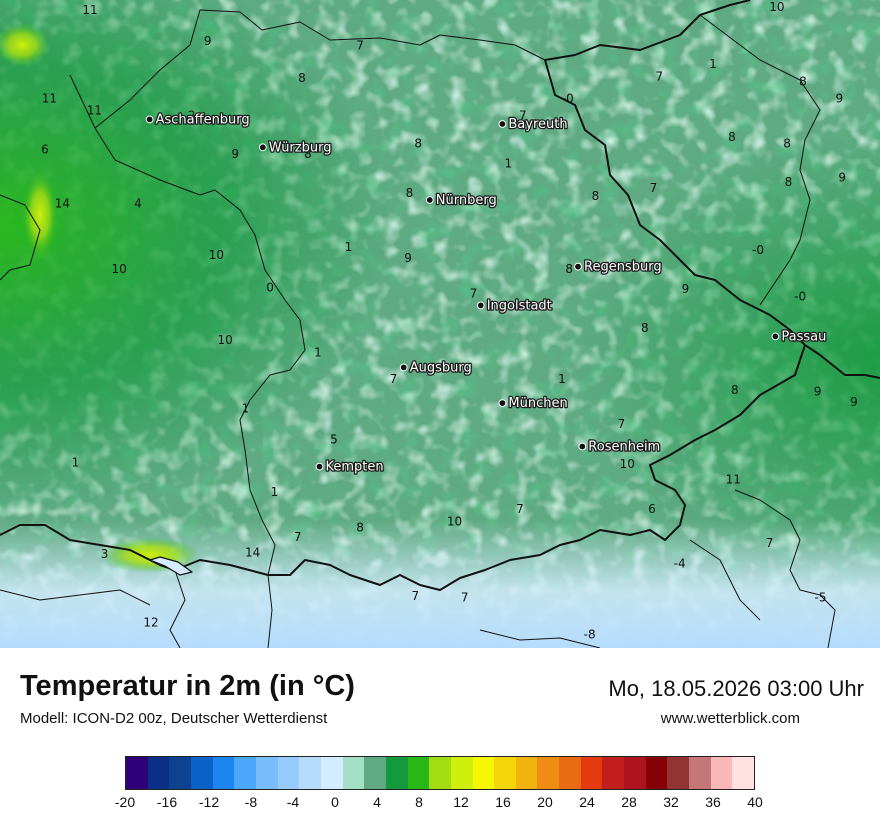 This screenshot has height=830, width=880. What do you see at coordinates (671, 802) in the screenshot?
I see `color-legend-tick: 32` at bounding box center [671, 802].